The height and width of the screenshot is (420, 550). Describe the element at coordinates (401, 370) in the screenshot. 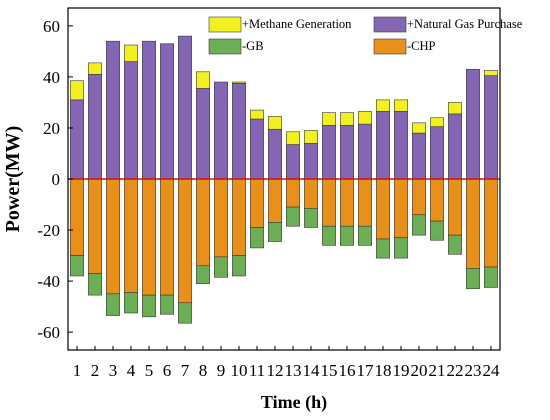

I see `x-tick-label: 19` at that location.